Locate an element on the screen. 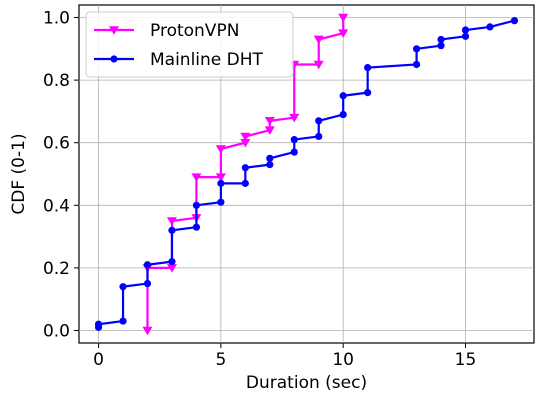 This screenshot has height=394, width=540. legend-entry: ProtonVPN is located at coordinates (166, 31).